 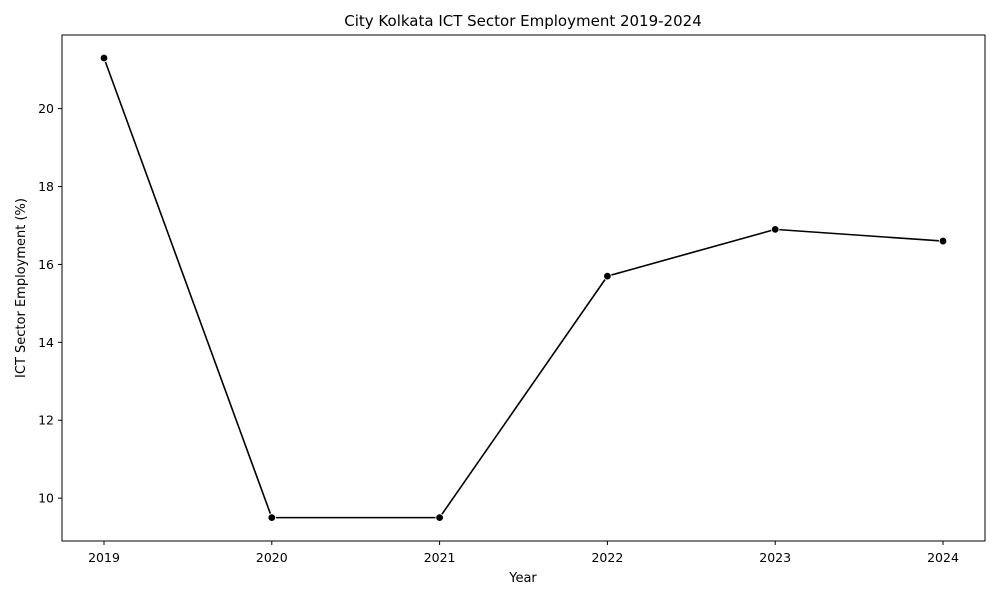 I want to click on x-axis-label: Year, so click(x=522, y=578).